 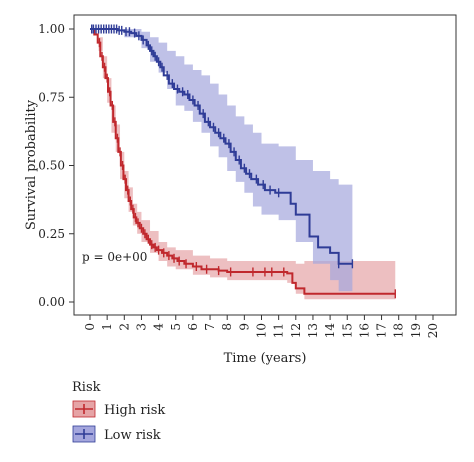 I want to click on x-tick-label: 9, so click(x=244, y=327).